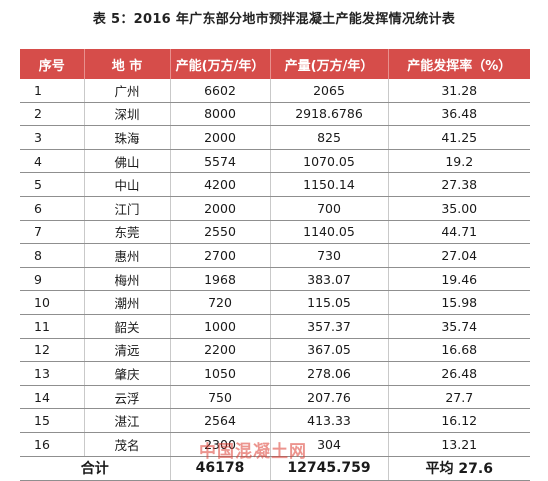  Describe the element at coordinates (126, 397) in the screenshot. I see `cell-city: 云浮` at that location.